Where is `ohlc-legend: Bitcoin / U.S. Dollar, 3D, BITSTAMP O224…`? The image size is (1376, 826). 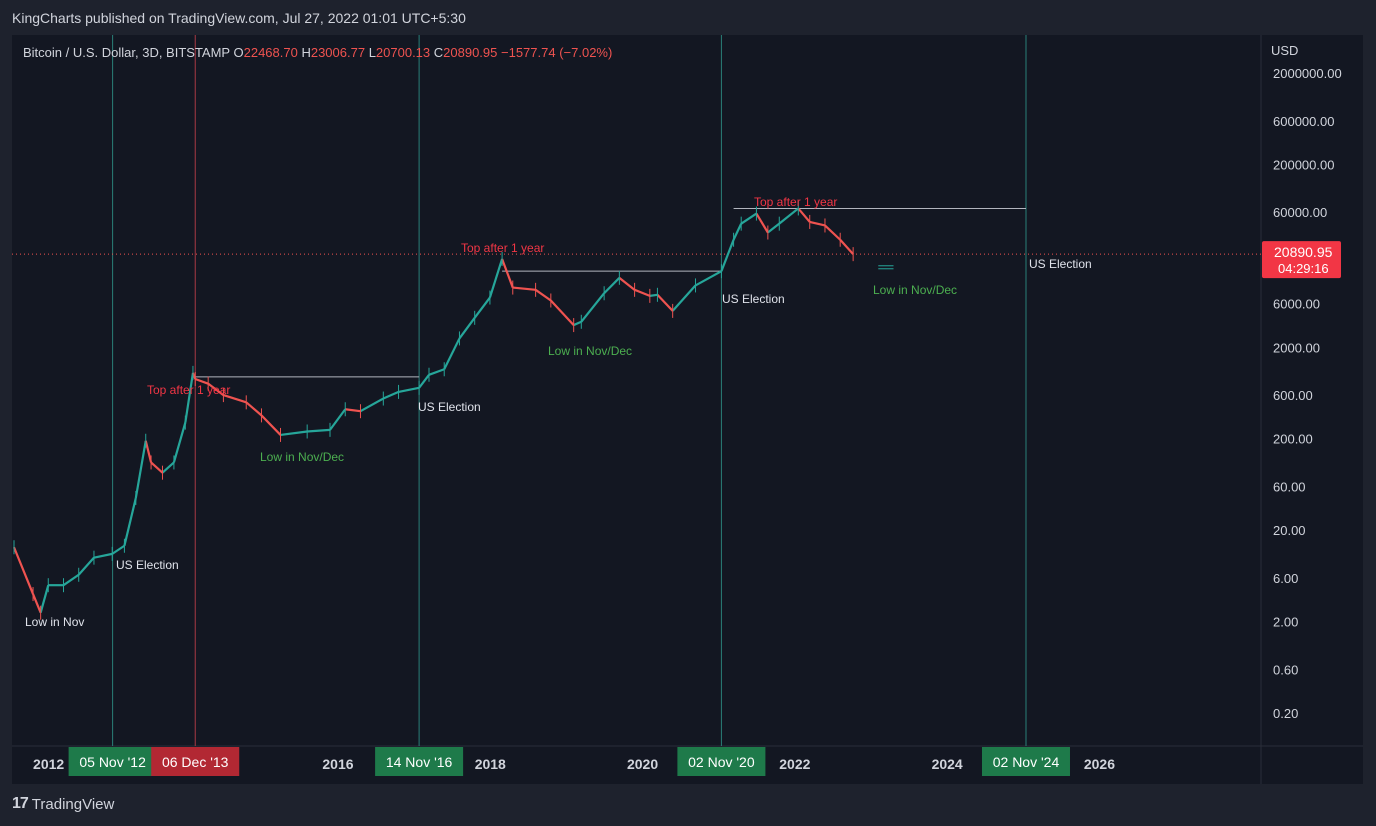 ohlc-legend: Bitcoin / U.S. Dollar, 3D, BITSTAMP O224… is located at coordinates (317, 52).